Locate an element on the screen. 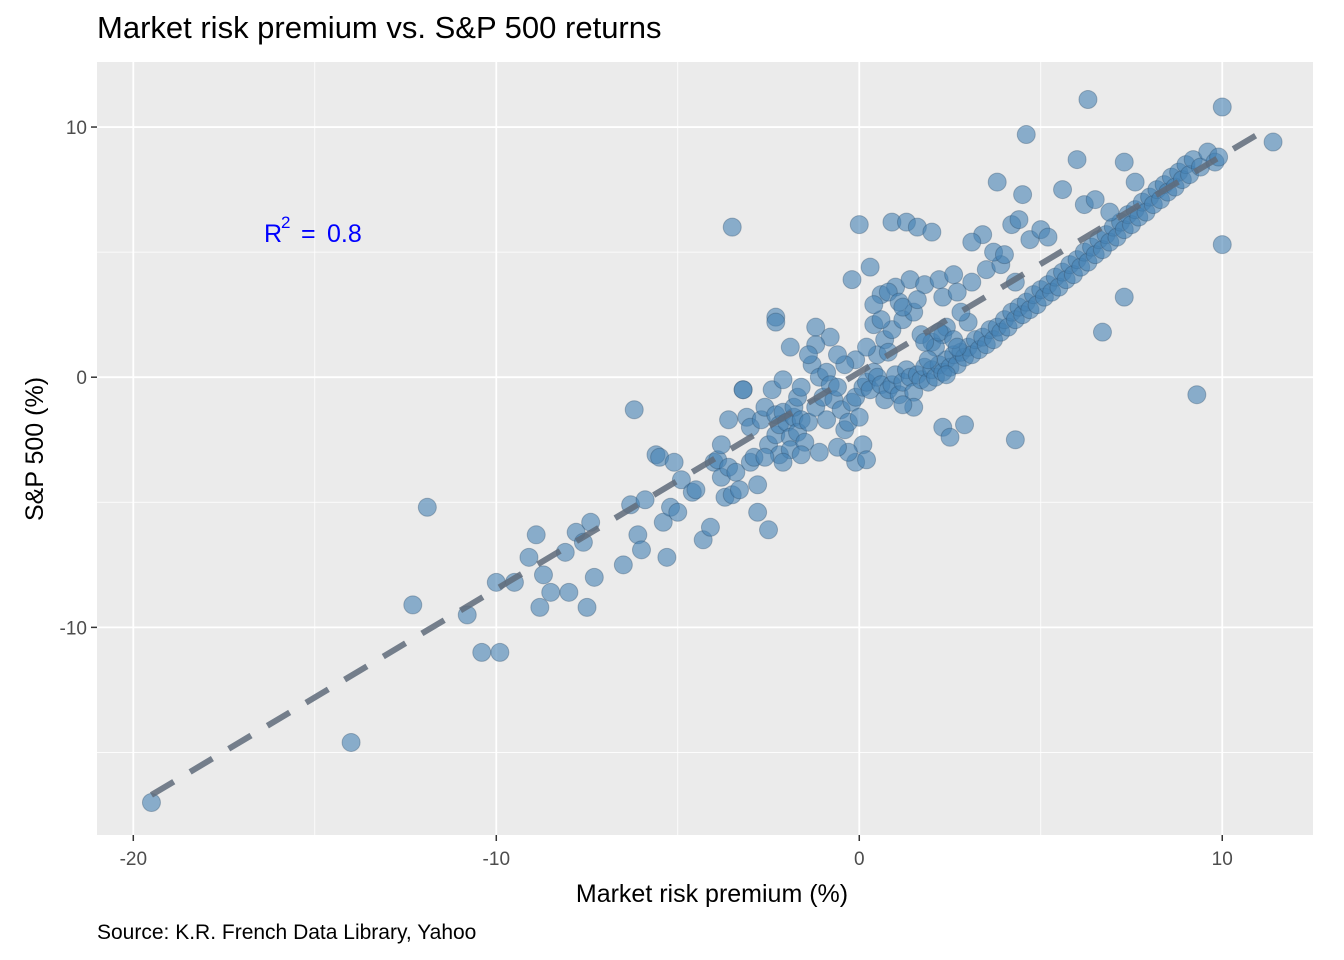  y-tick-label: 0 is located at coordinates (81, 378).